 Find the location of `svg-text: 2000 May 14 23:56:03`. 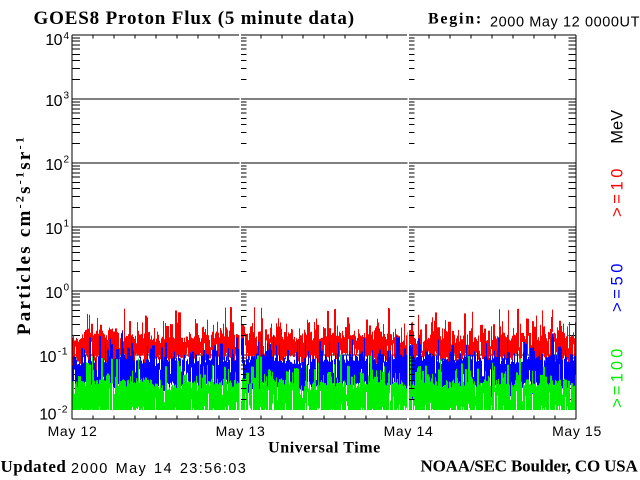

svg-text: 2000 May 14 23:56:03 is located at coordinates (159, 469).